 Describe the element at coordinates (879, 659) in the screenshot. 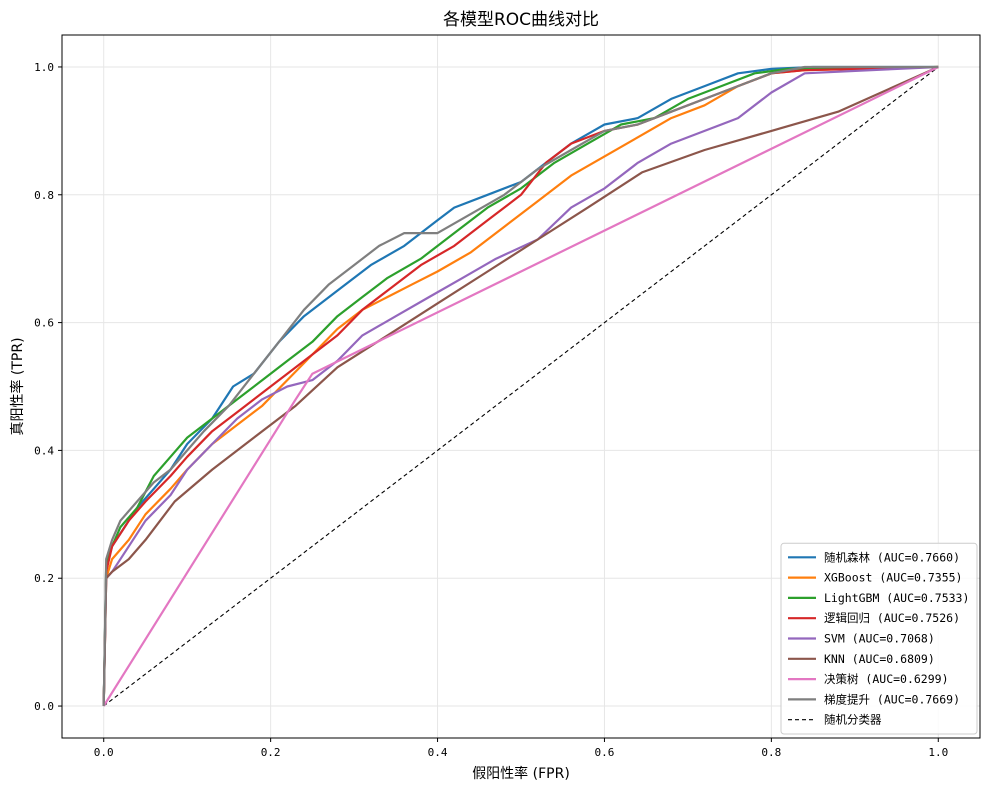

I see `legend-label-5: KNN (AUC=0.6809)` at that location.